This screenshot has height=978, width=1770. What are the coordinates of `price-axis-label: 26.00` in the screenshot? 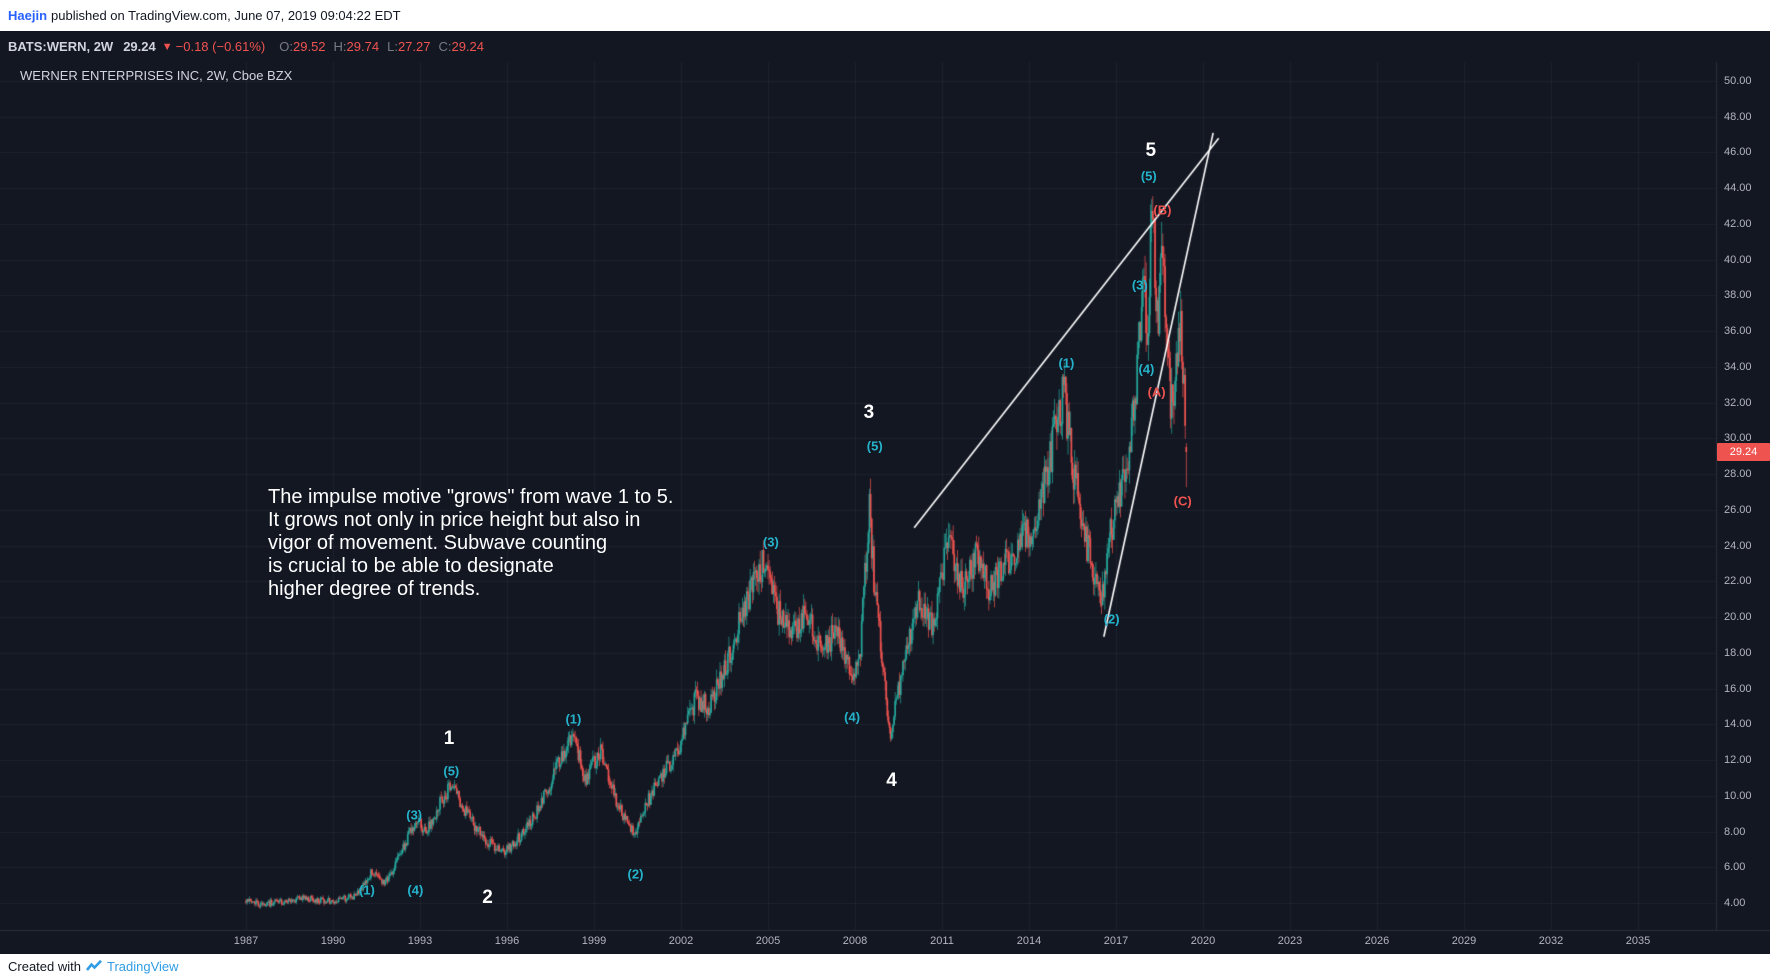 It's located at (1738, 509).